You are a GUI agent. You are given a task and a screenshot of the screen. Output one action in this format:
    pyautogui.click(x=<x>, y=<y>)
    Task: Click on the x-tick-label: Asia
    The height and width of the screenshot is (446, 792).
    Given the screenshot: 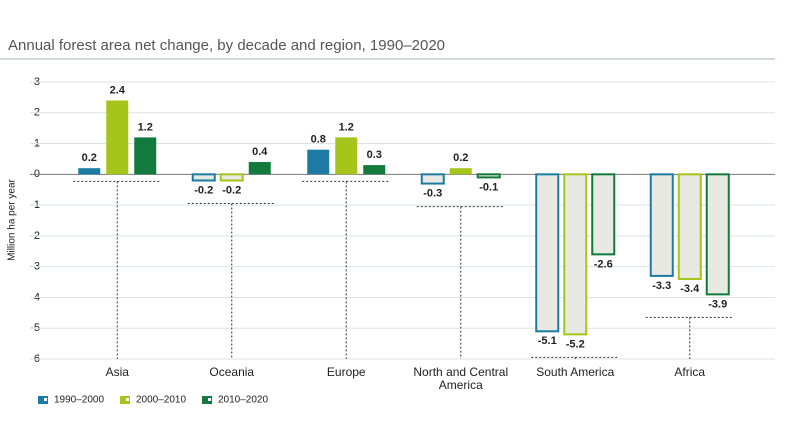 What is the action you would take?
    pyautogui.click(x=117, y=372)
    